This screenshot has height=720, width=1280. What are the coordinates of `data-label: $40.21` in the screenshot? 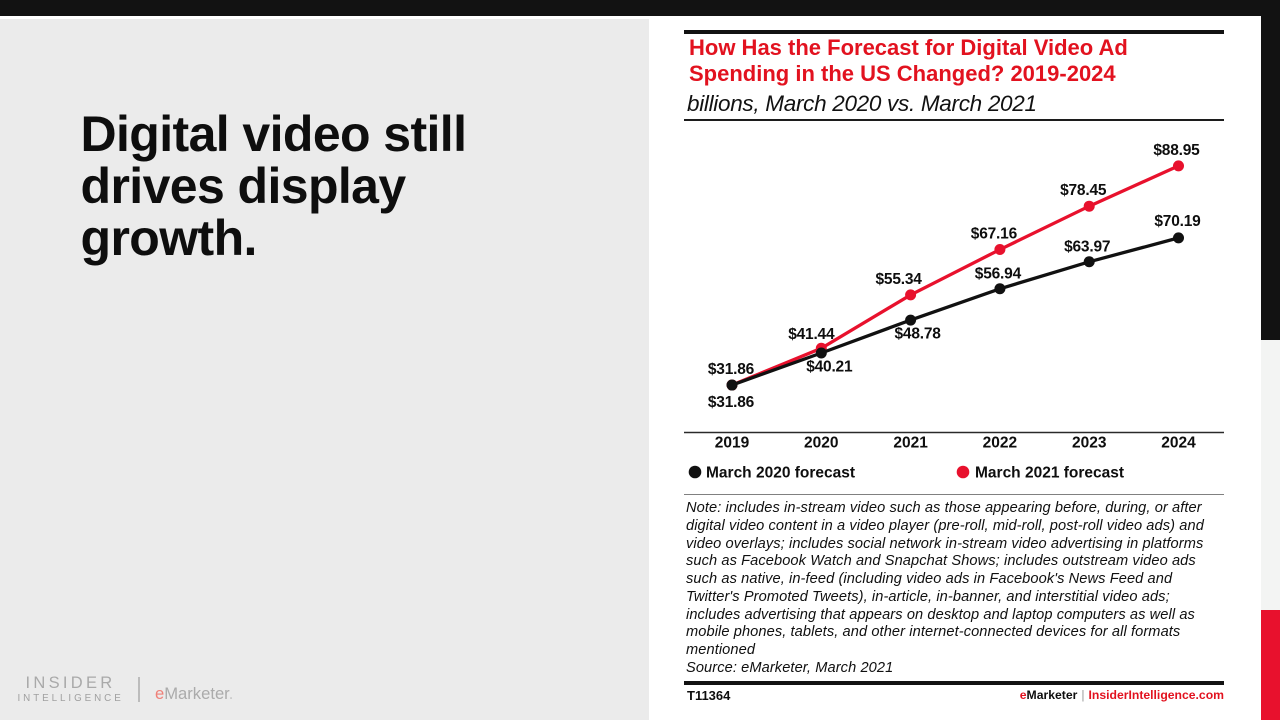 It's located at (829, 366).